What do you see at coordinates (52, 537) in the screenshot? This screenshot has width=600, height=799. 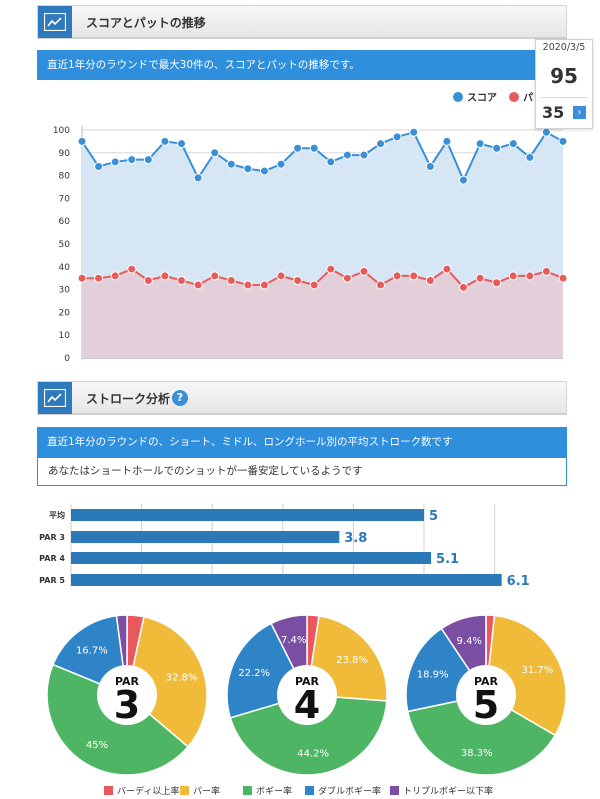 I see `bar-category-label: PAR 3` at bounding box center [52, 537].